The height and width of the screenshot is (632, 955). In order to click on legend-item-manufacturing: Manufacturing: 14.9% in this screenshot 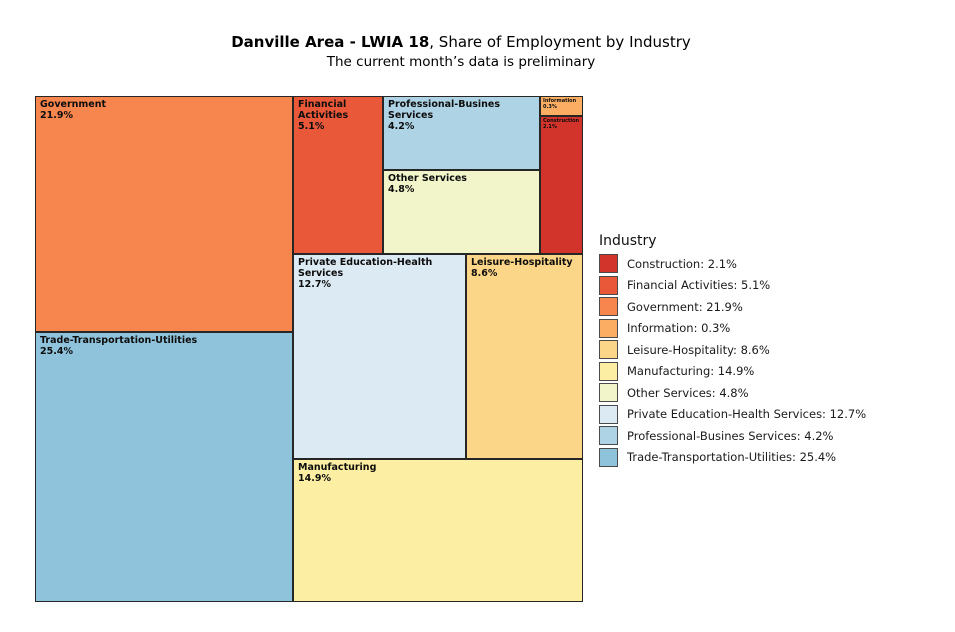, I will do `click(732, 371)`.